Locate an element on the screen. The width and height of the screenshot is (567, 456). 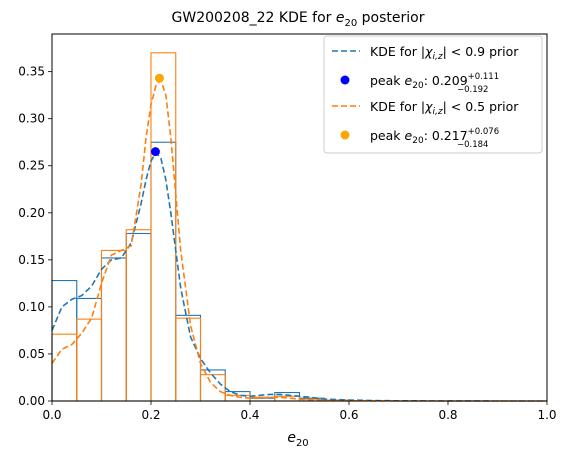
legend-label-chi09: KDE for |χi,z| < 0.9 prior is located at coordinates (444, 53).